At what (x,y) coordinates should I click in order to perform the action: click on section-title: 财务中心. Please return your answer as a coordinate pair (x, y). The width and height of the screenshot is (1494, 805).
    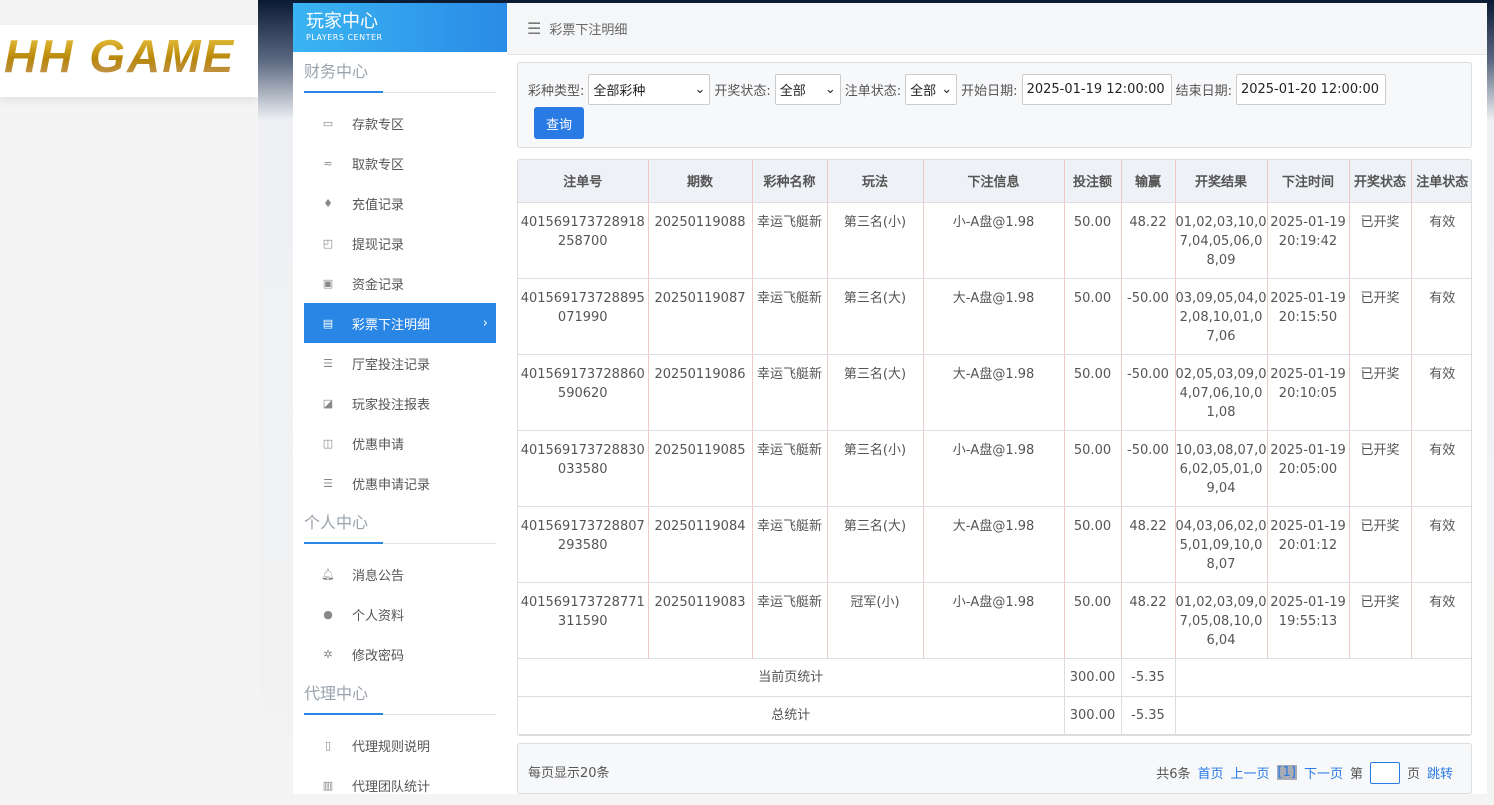
    Looking at the image, I should click on (400, 72).